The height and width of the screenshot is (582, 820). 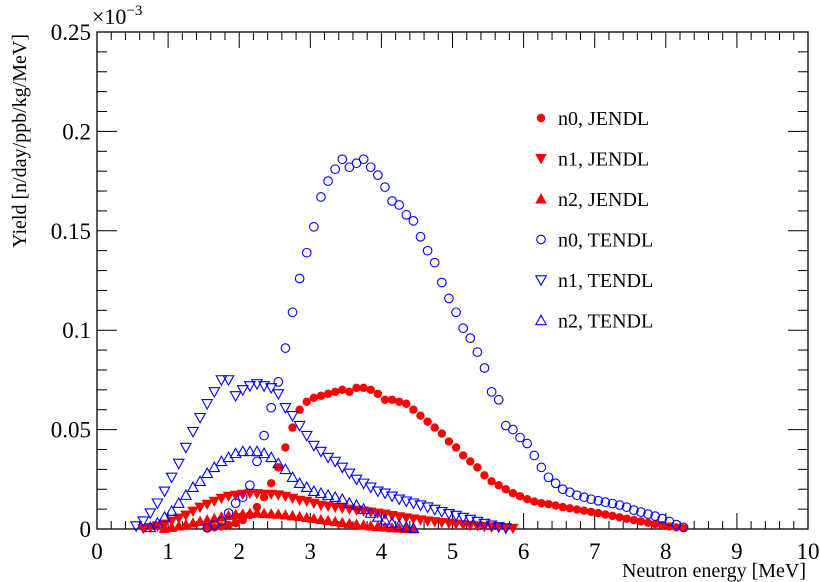 What do you see at coordinates (605, 322) in the screenshot?
I see `legend-label: n2, TENDL` at bounding box center [605, 322].